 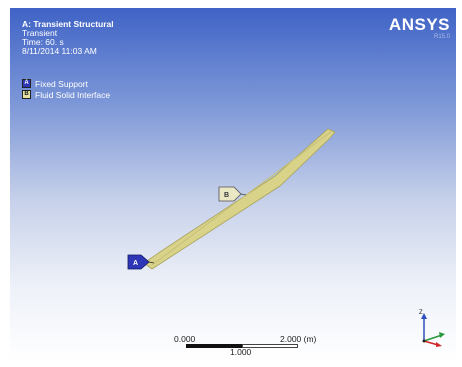 What do you see at coordinates (59, 51) in the screenshot?
I see `analysis-date: 8/11/2014 11:03 AM` at bounding box center [59, 51].